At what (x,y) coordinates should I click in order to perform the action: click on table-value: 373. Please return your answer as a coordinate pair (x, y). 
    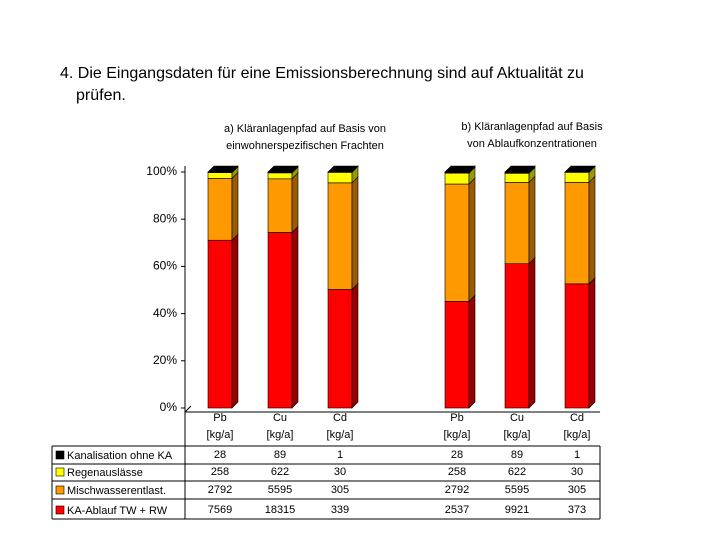
    Looking at the image, I should click on (577, 510).